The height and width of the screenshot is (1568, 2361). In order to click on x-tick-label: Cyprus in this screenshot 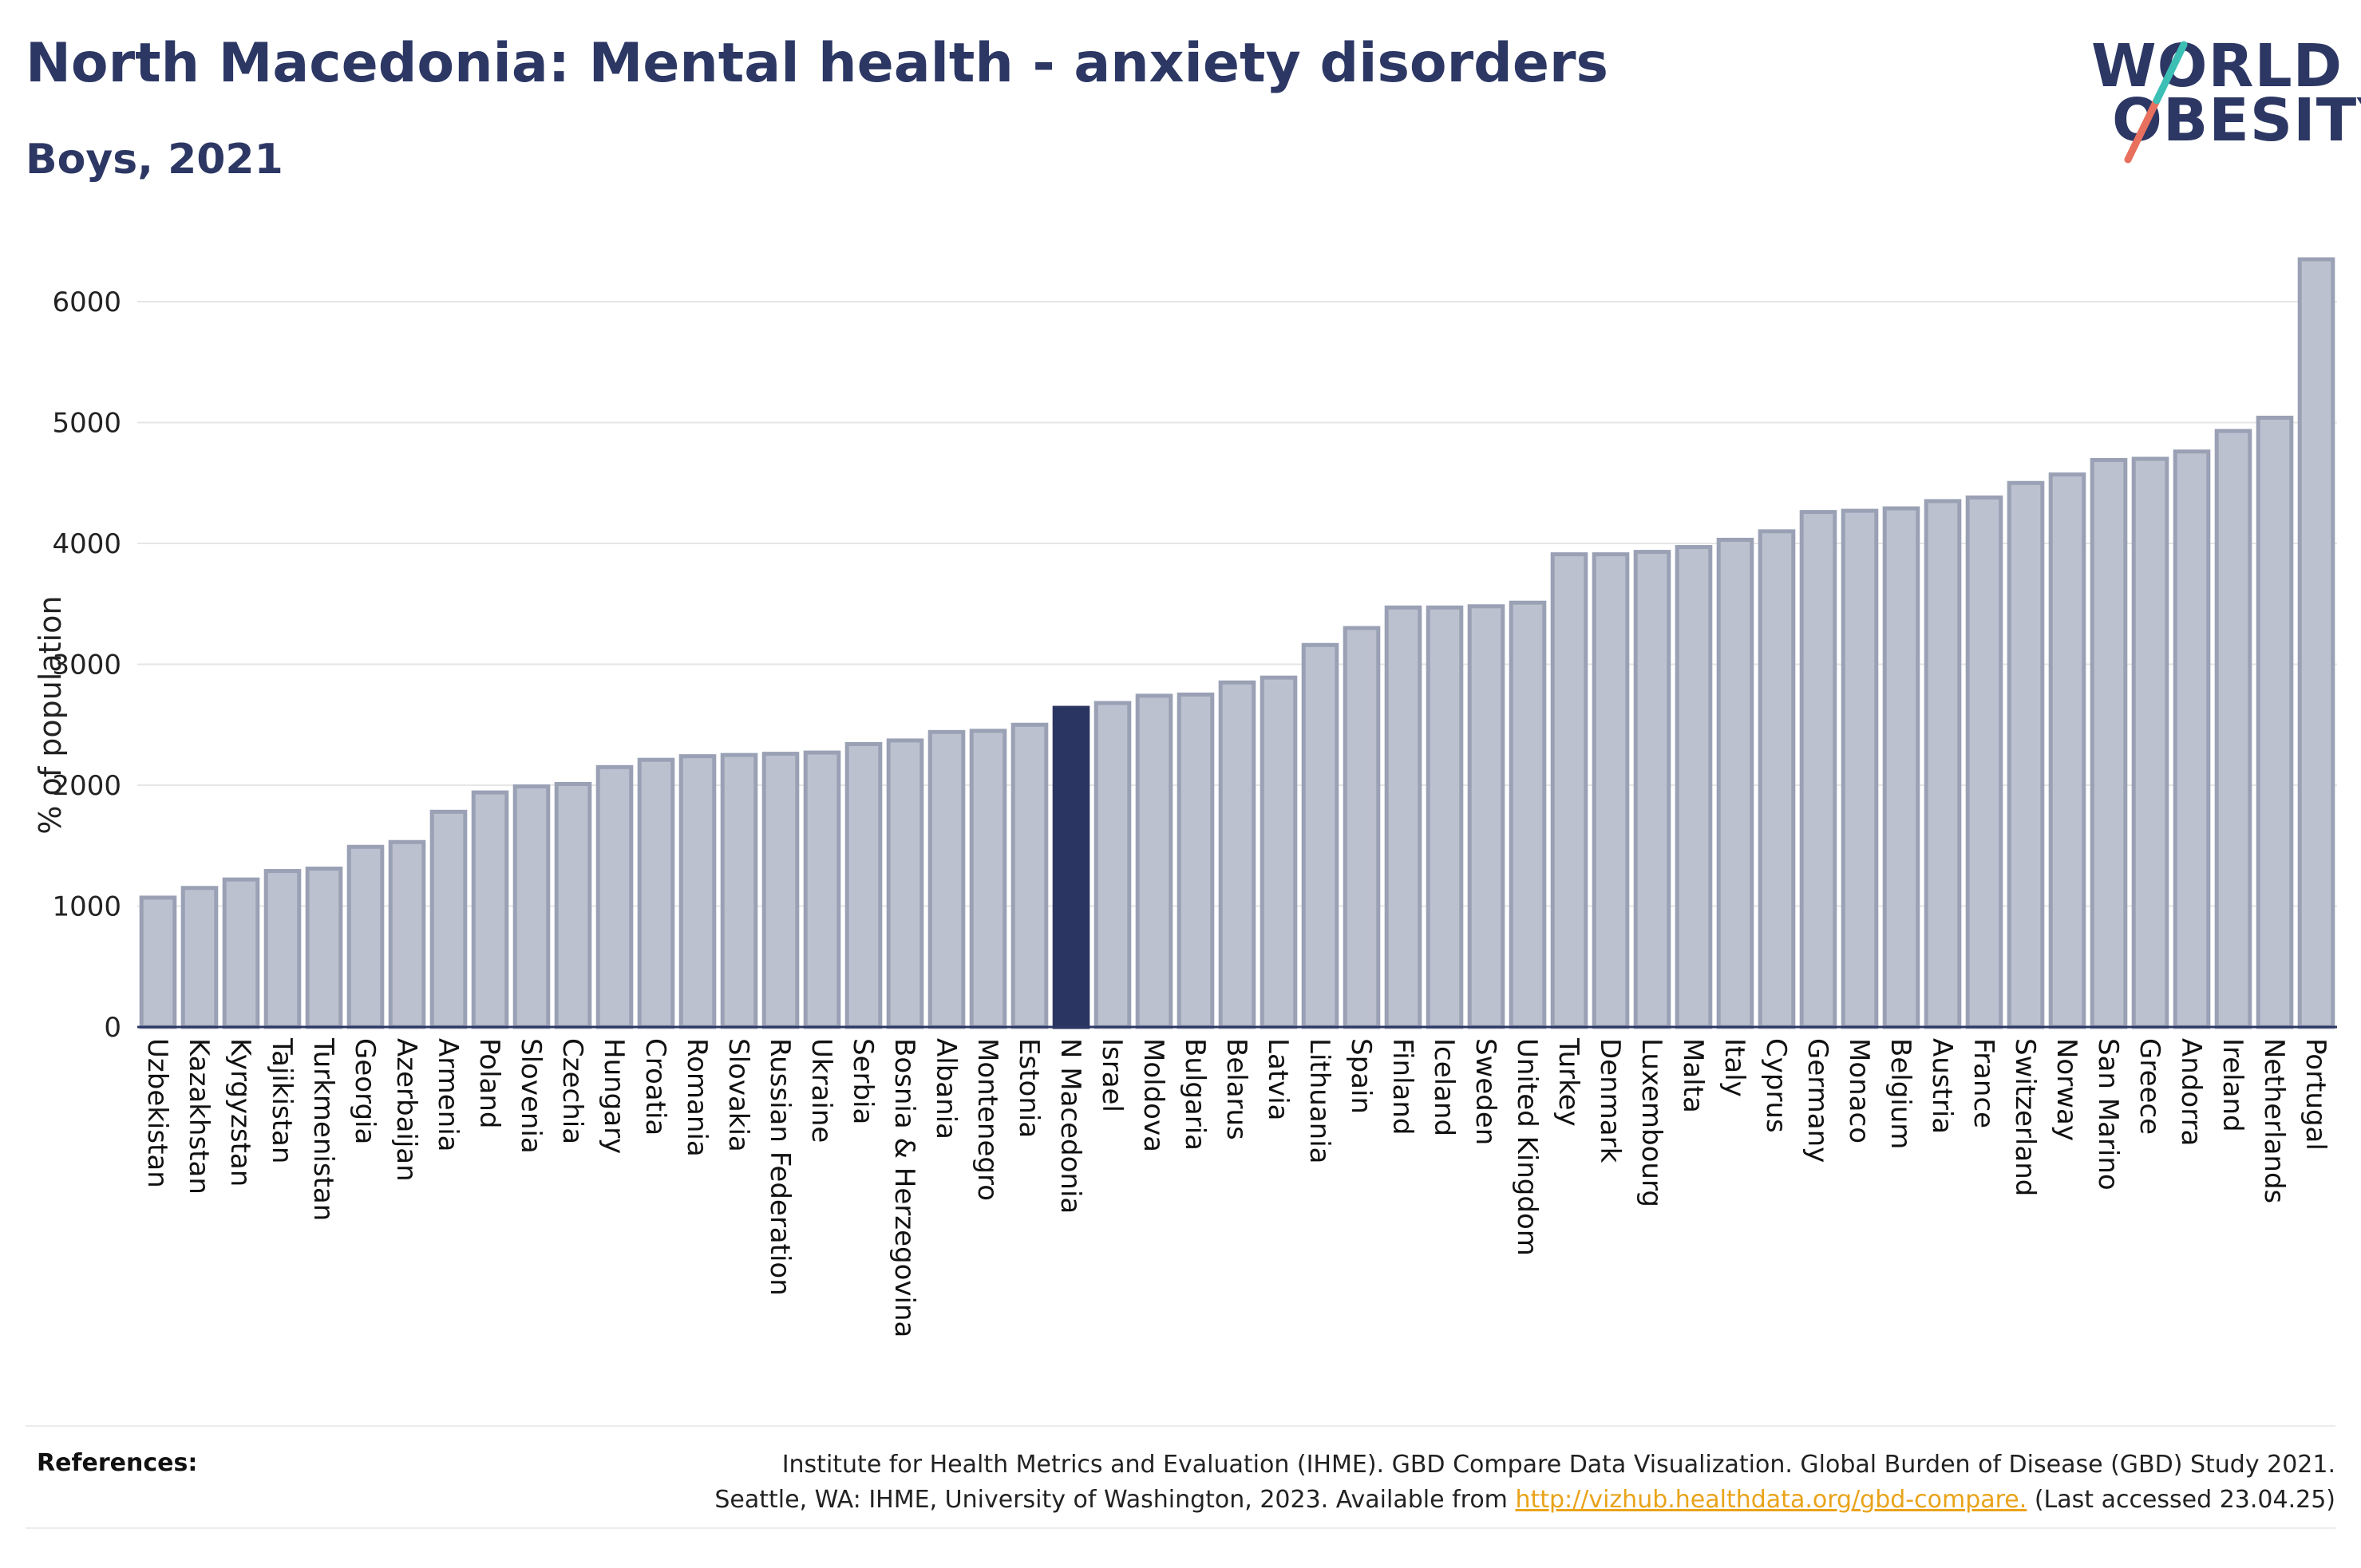, I will do `click(1776, 1085)`.